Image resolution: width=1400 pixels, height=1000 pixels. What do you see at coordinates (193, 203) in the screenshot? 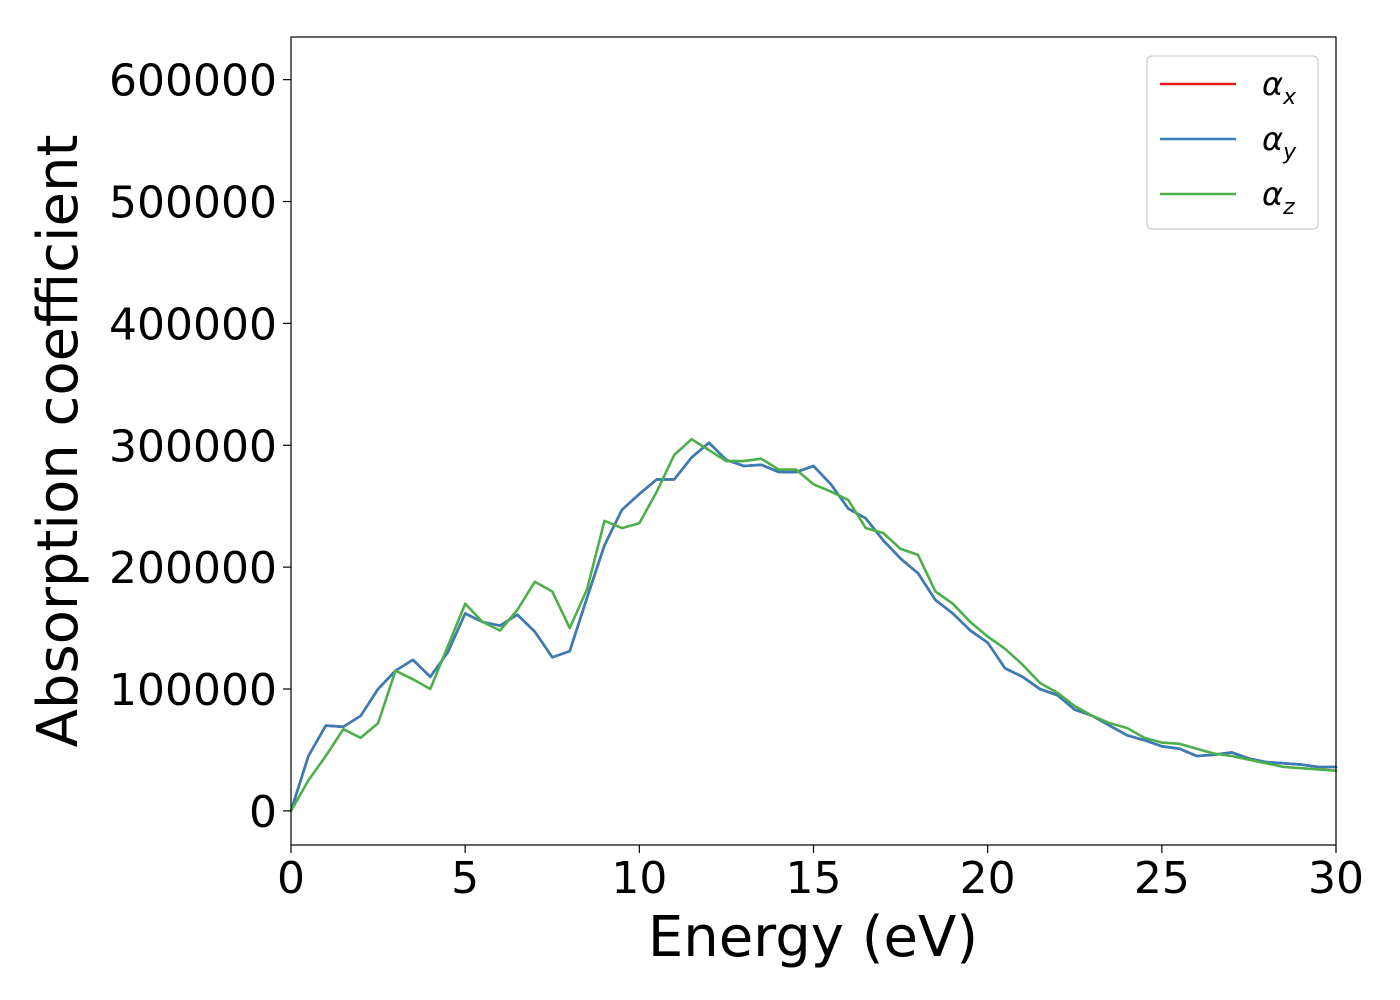
I see `y-tick-label: 500000` at bounding box center [193, 203].